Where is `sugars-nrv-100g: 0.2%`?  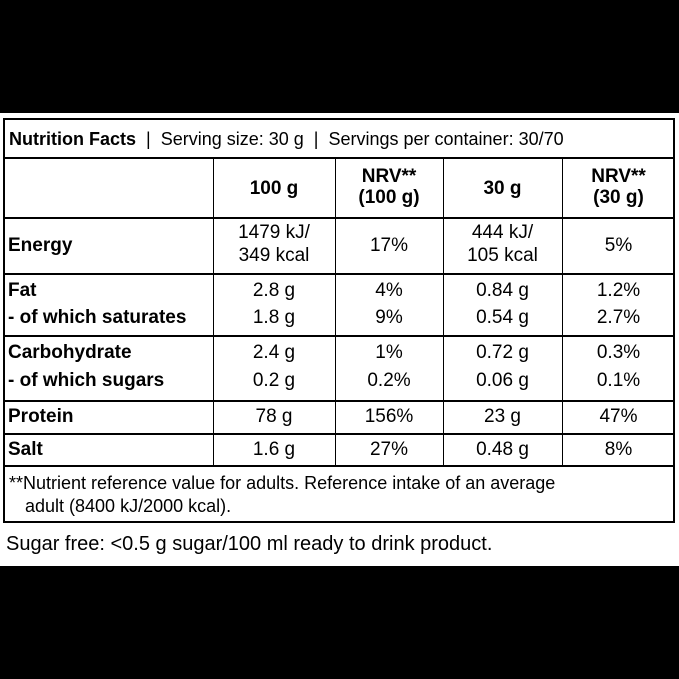 sugars-nrv-100g: 0.2% is located at coordinates (389, 380).